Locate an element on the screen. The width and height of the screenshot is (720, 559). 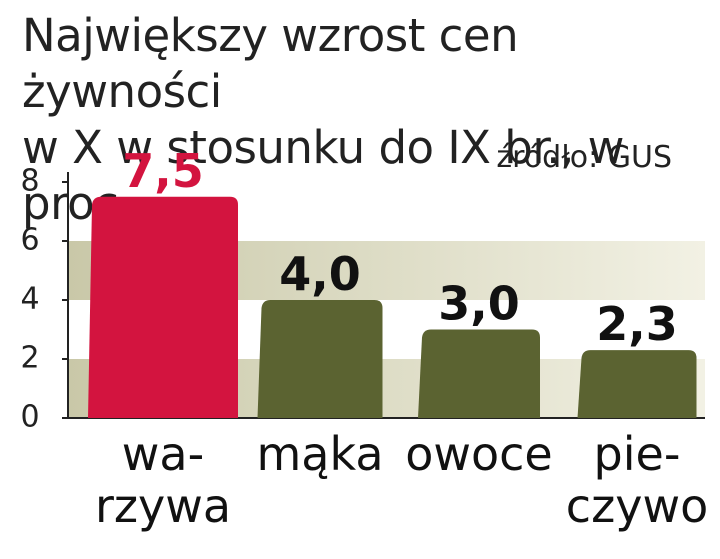
value-label: 2,3 is located at coordinates (637, 324).